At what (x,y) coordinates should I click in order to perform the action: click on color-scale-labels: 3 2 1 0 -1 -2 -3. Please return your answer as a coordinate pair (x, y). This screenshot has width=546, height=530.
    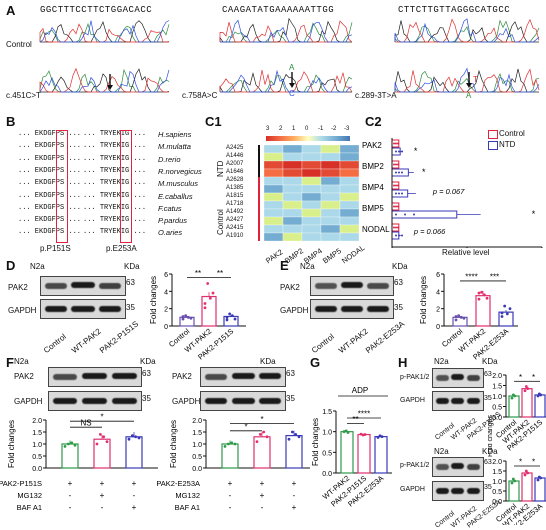
    Looking at the image, I should click on (308, 130).